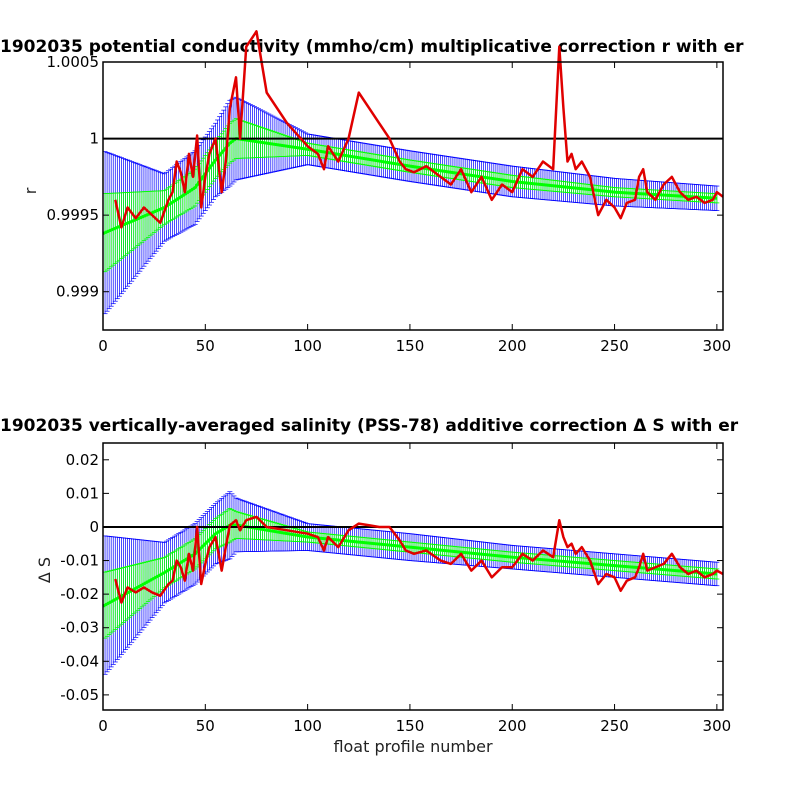 The image size is (800, 800). I want to click on y-tick-label: -0.05, so click(79, 695).